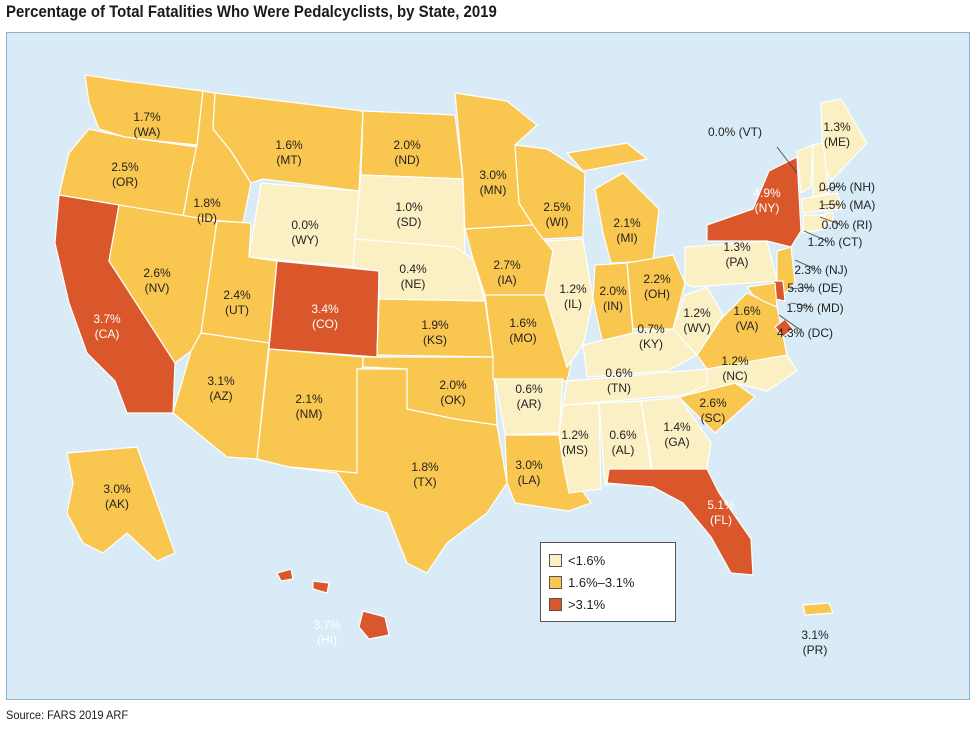  I want to click on state-code-oh: (OH), so click(657, 294).